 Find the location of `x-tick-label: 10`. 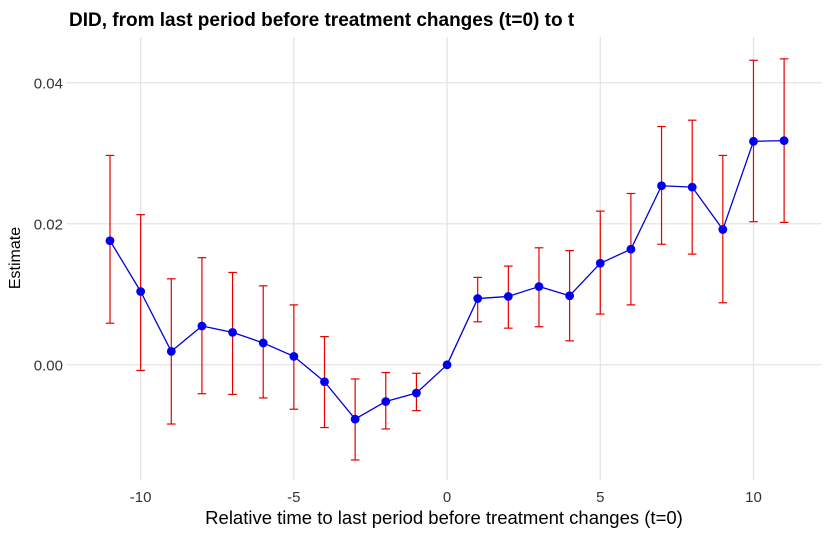

x-tick-label: 10 is located at coordinates (753, 497).